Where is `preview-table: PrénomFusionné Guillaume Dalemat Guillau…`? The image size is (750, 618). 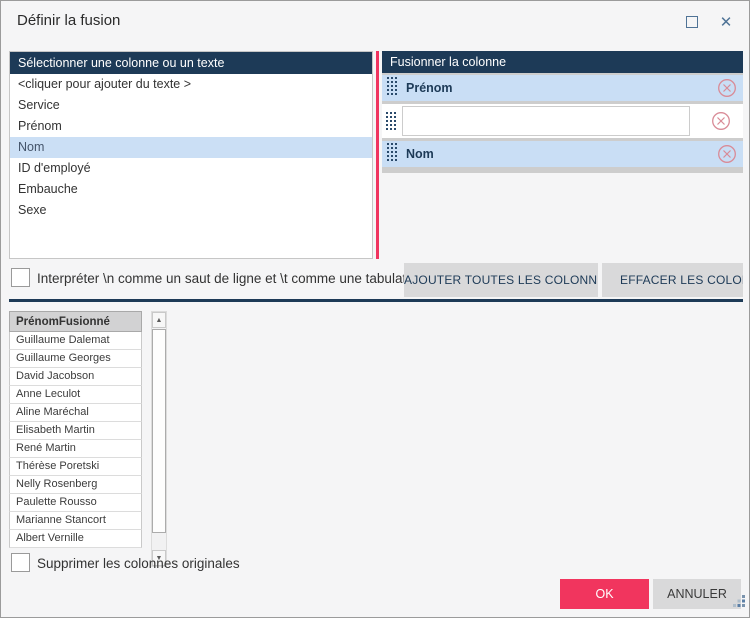
preview-table: PrénomFusionné Guillaume Dalemat Guillau… is located at coordinates (75, 429).